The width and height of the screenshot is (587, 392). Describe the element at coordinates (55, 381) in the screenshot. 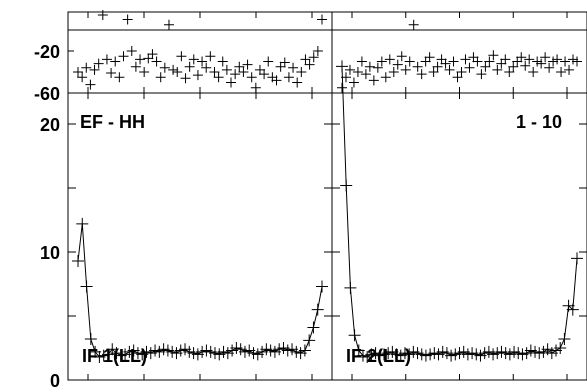

I see `y-tick-label: 0` at that location.